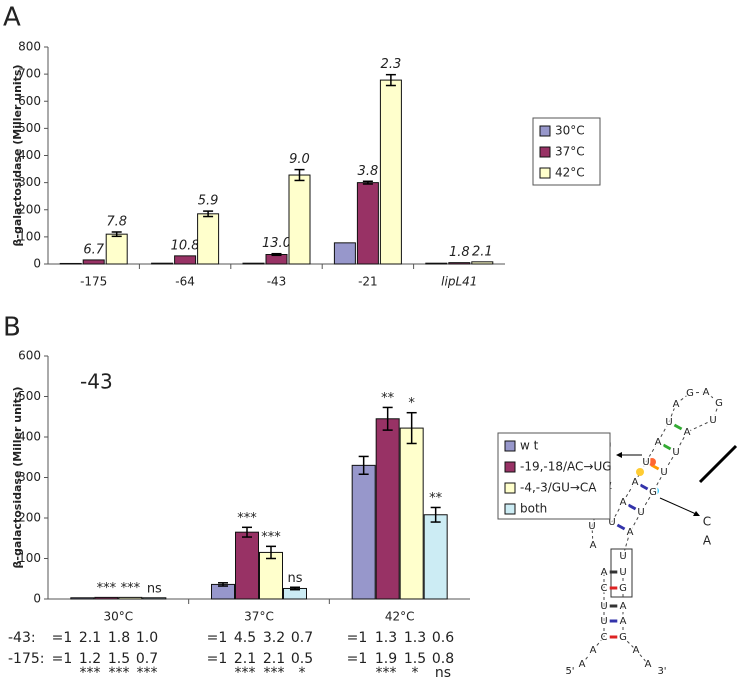 This screenshot has height=686, width=750. Describe the element at coordinates (459, 282) in the screenshot. I see `x-tick-label: lipL41` at that location.